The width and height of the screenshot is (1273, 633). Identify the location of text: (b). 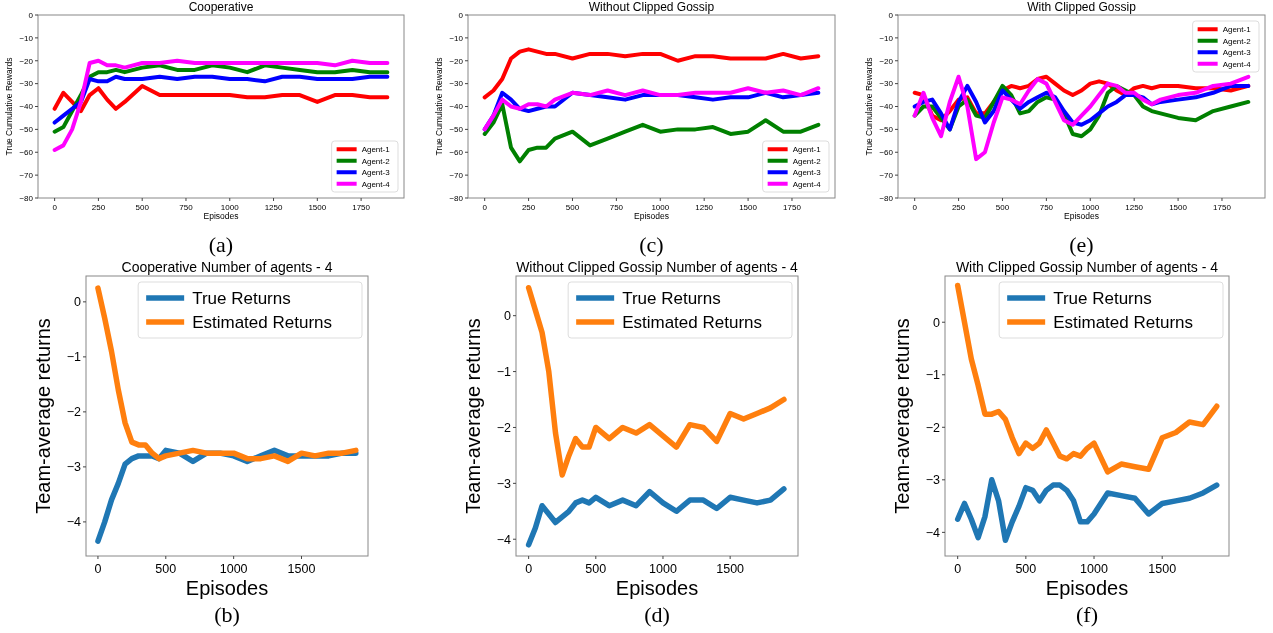
(227, 614).